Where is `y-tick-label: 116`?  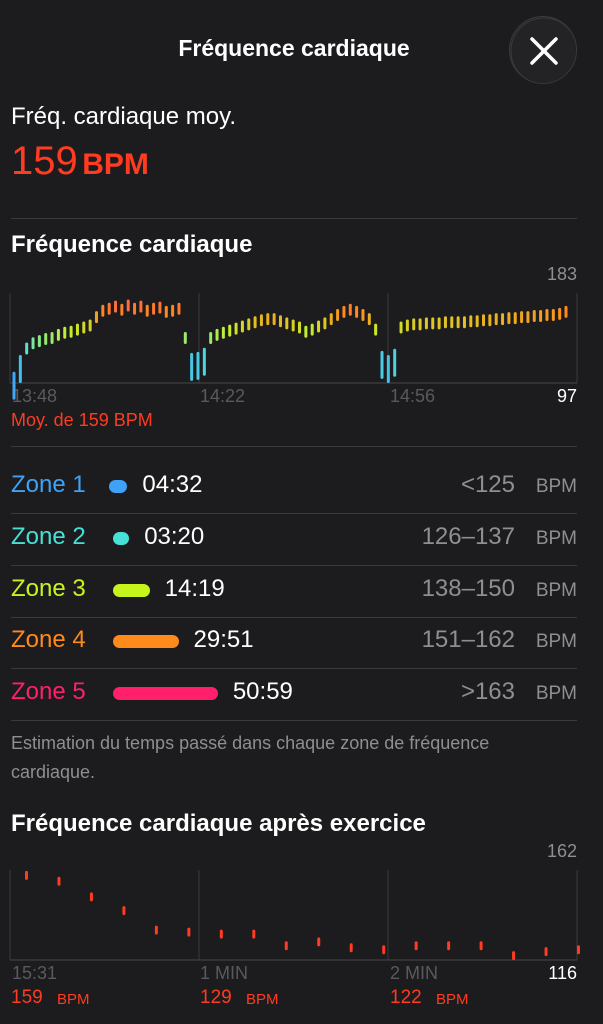 y-tick-label: 116 is located at coordinates (562, 973).